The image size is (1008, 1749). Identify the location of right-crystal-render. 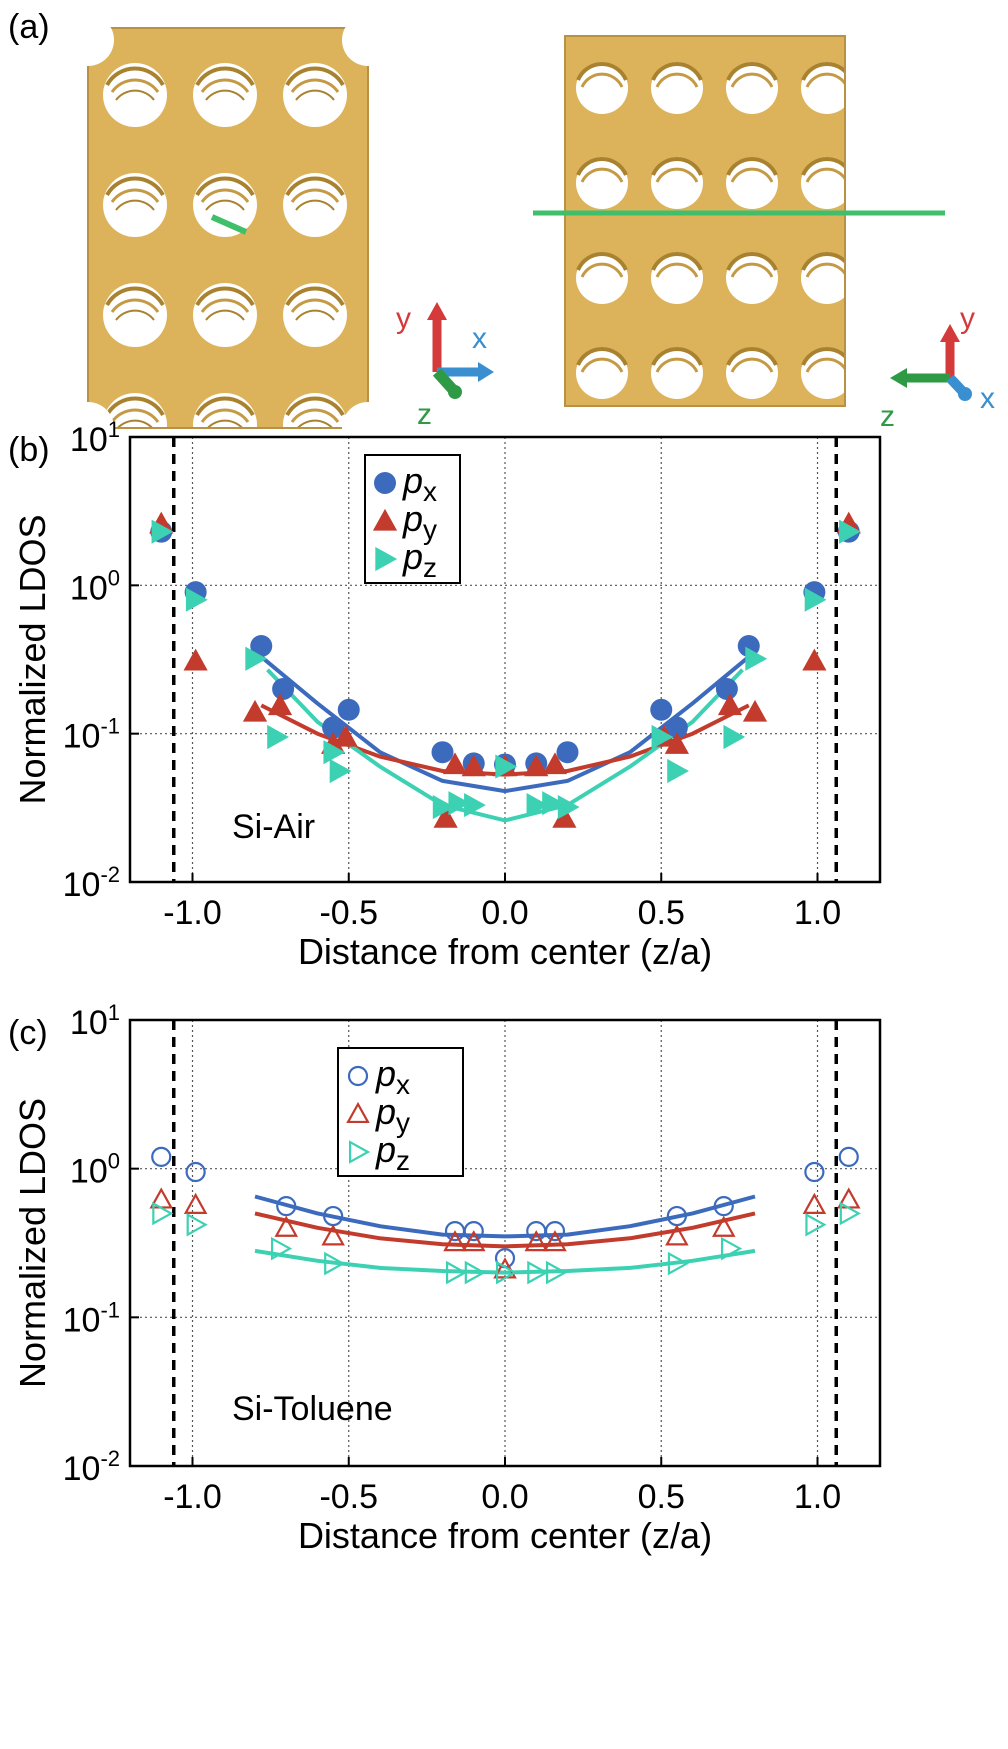
(739, 221).